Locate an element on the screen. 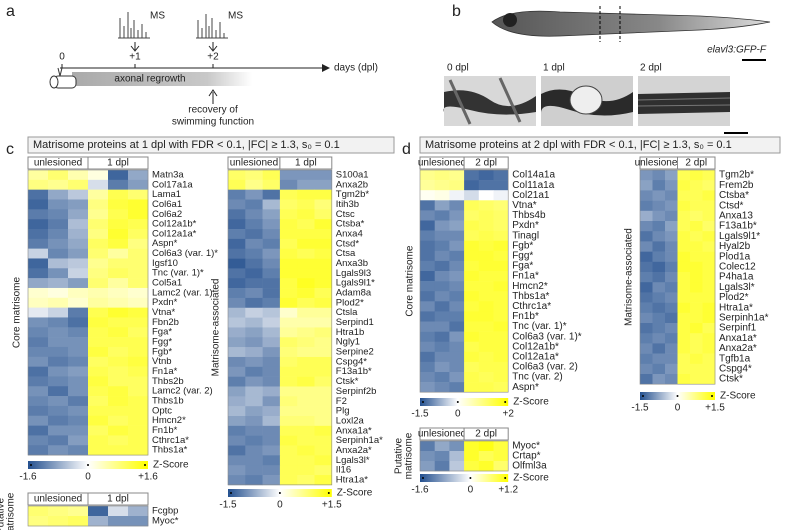 The height and width of the screenshot is (530, 800). title-box is located at coordinates (211, 145).